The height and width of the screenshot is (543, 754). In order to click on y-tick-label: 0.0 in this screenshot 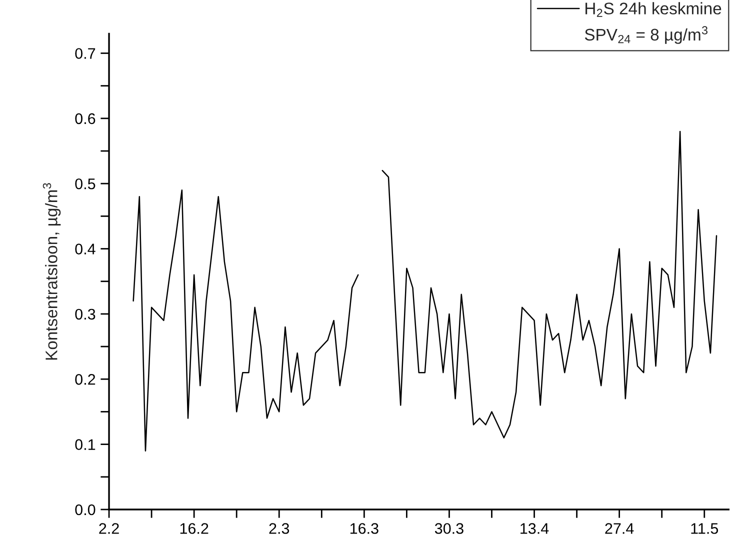, I will do `click(85, 510)`.